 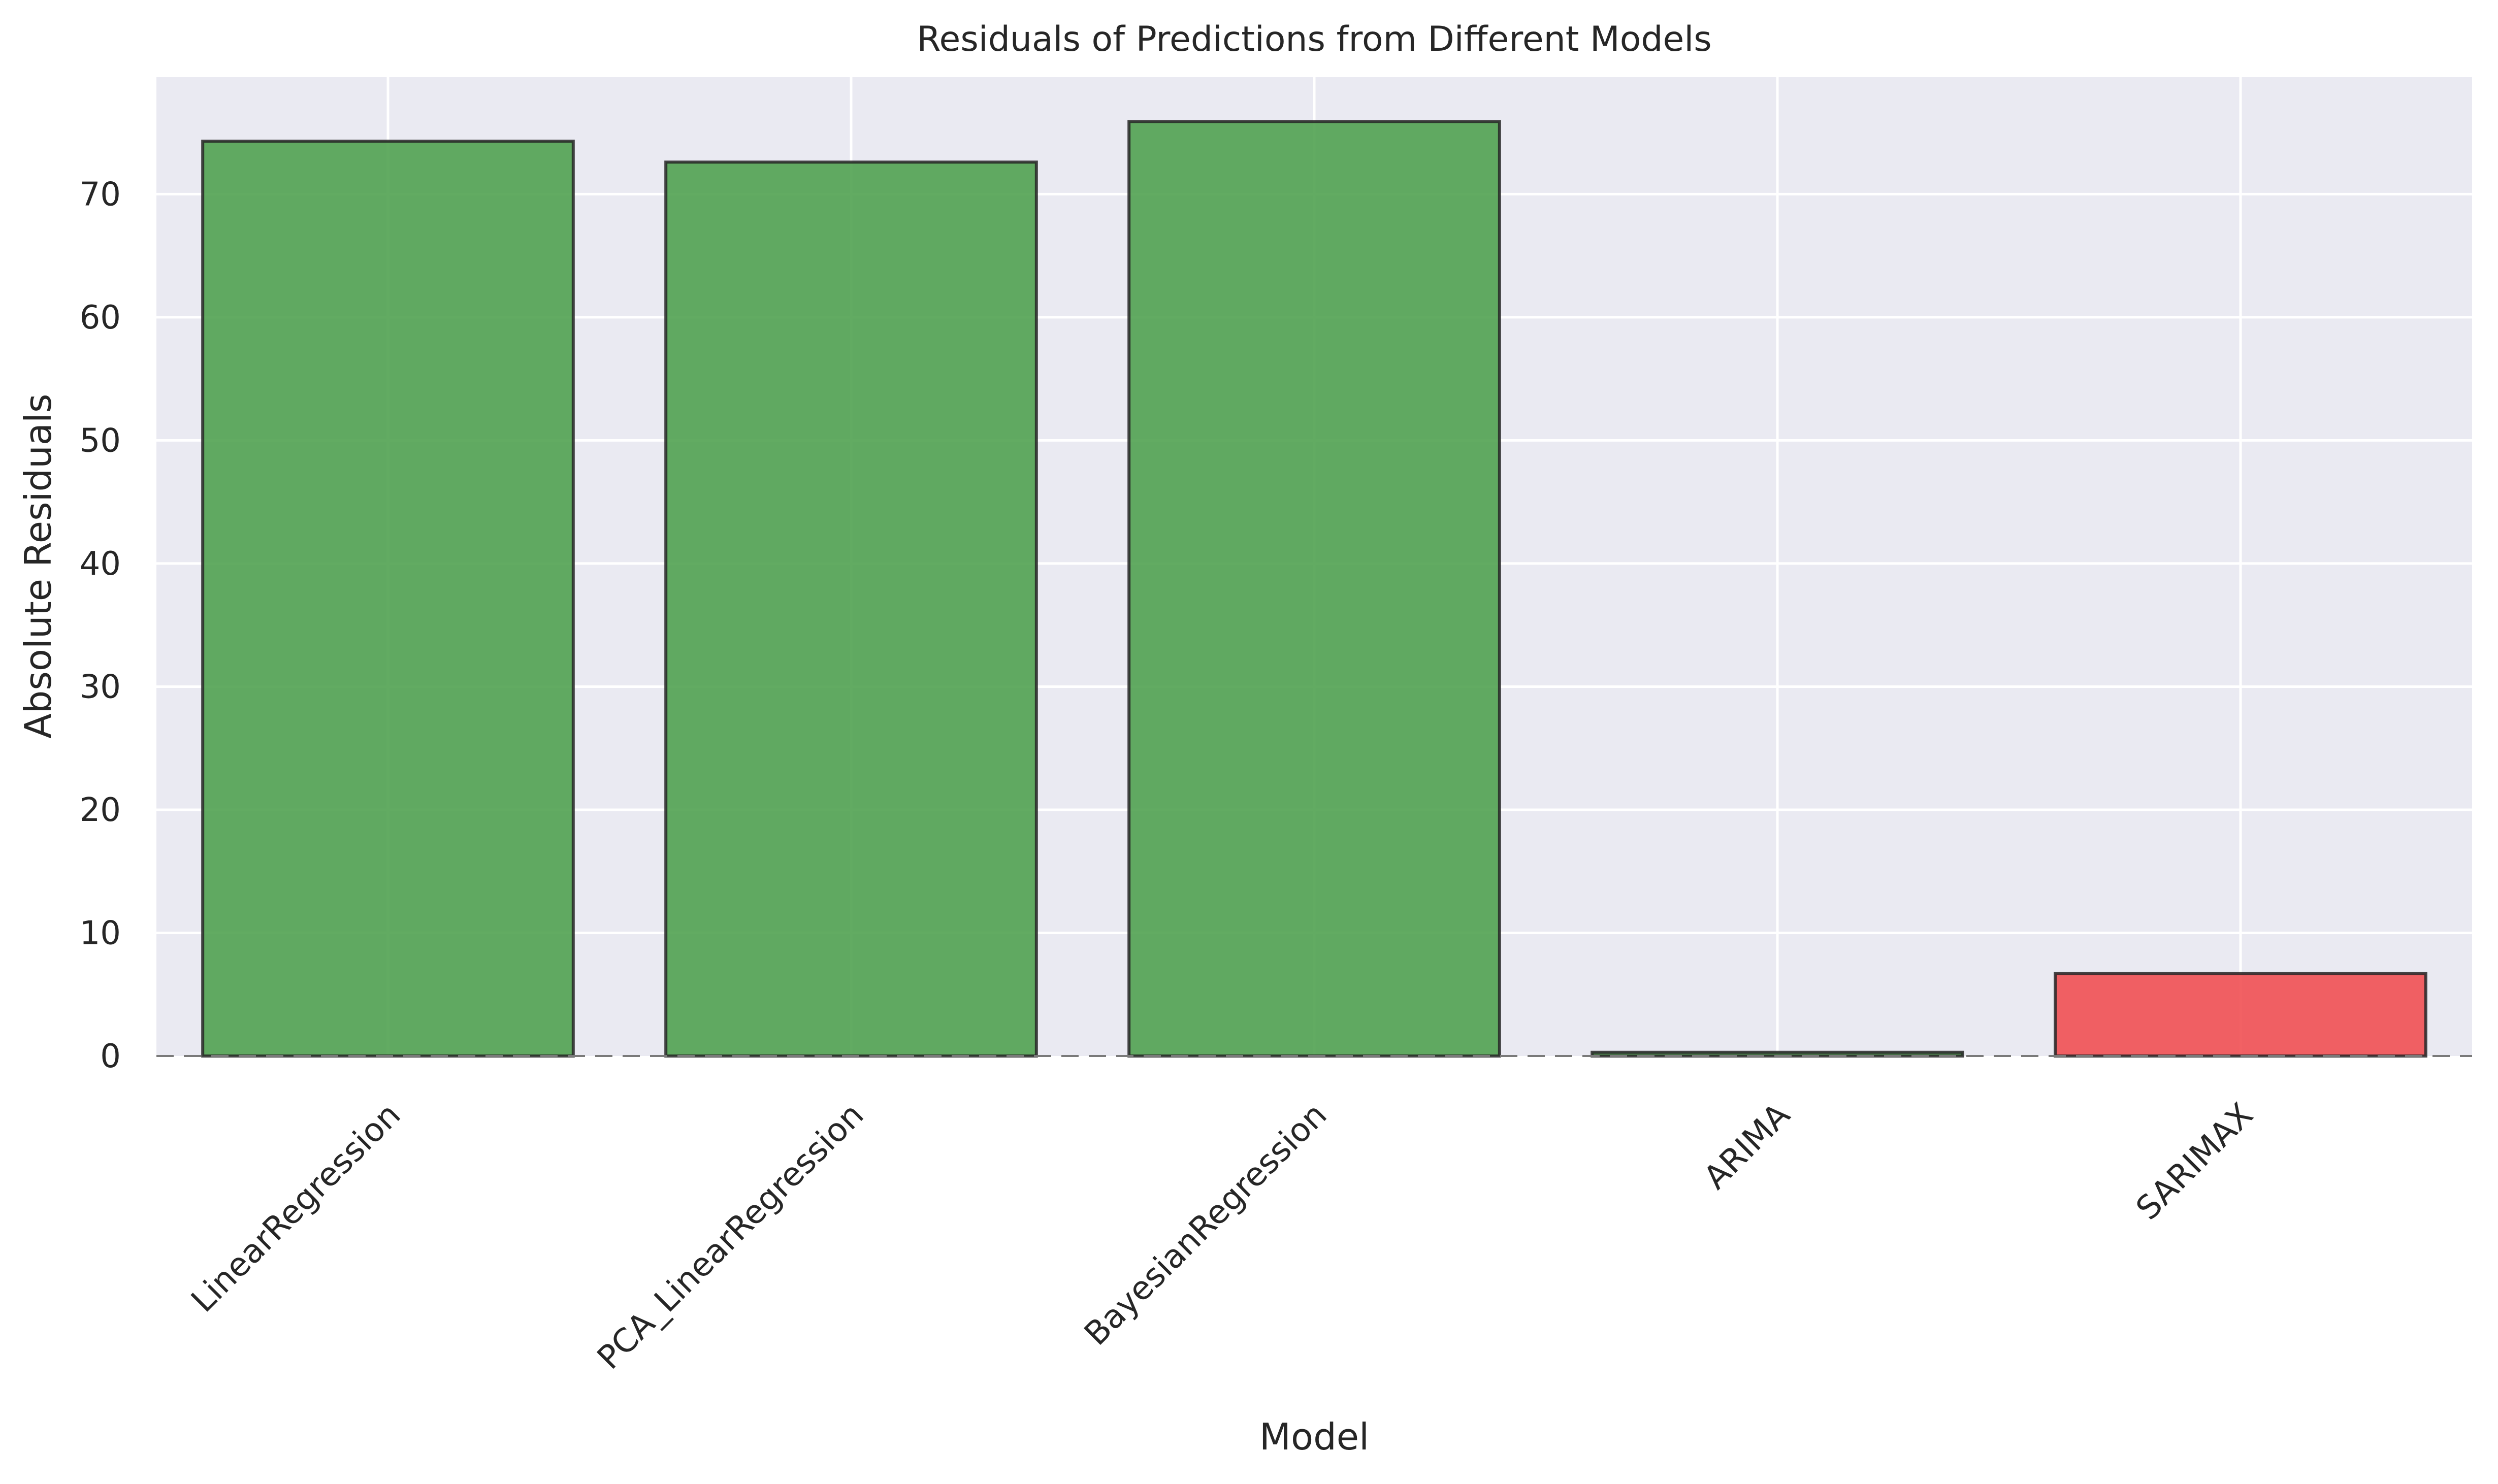 I want to click on x-tick-label: PCA_LinearRegression, so click(x=731, y=1237).